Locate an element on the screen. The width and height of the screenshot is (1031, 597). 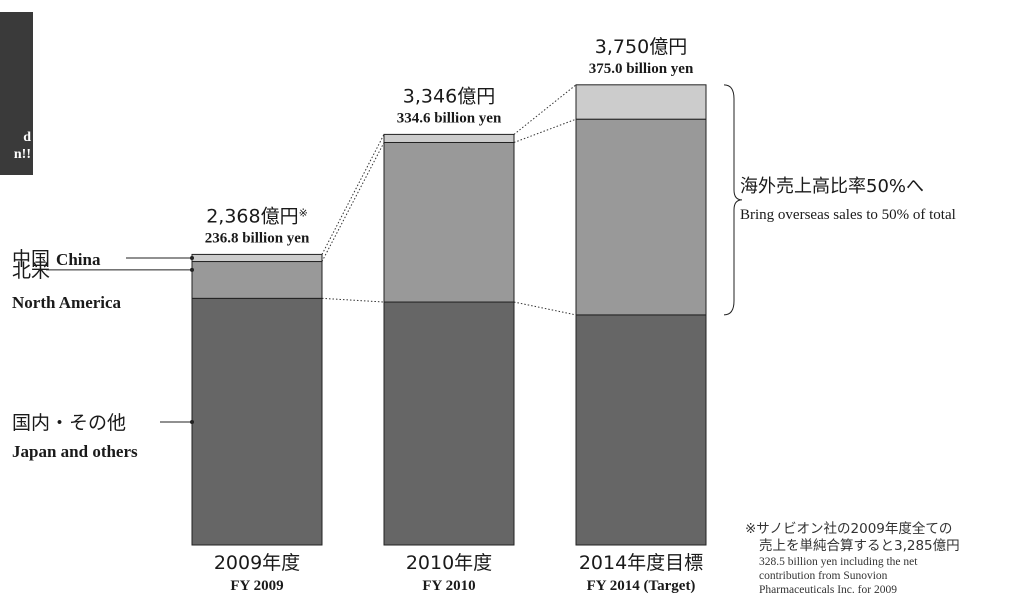
footnote-jp-line2: 売上を単純合算すると3,285億円 is located at coordinates (859, 546).